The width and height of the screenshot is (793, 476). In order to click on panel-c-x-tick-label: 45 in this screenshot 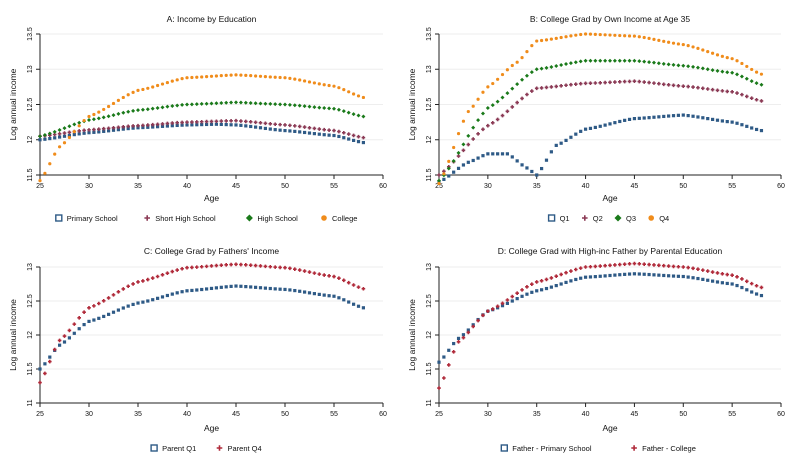, I will do `click(236, 414)`.